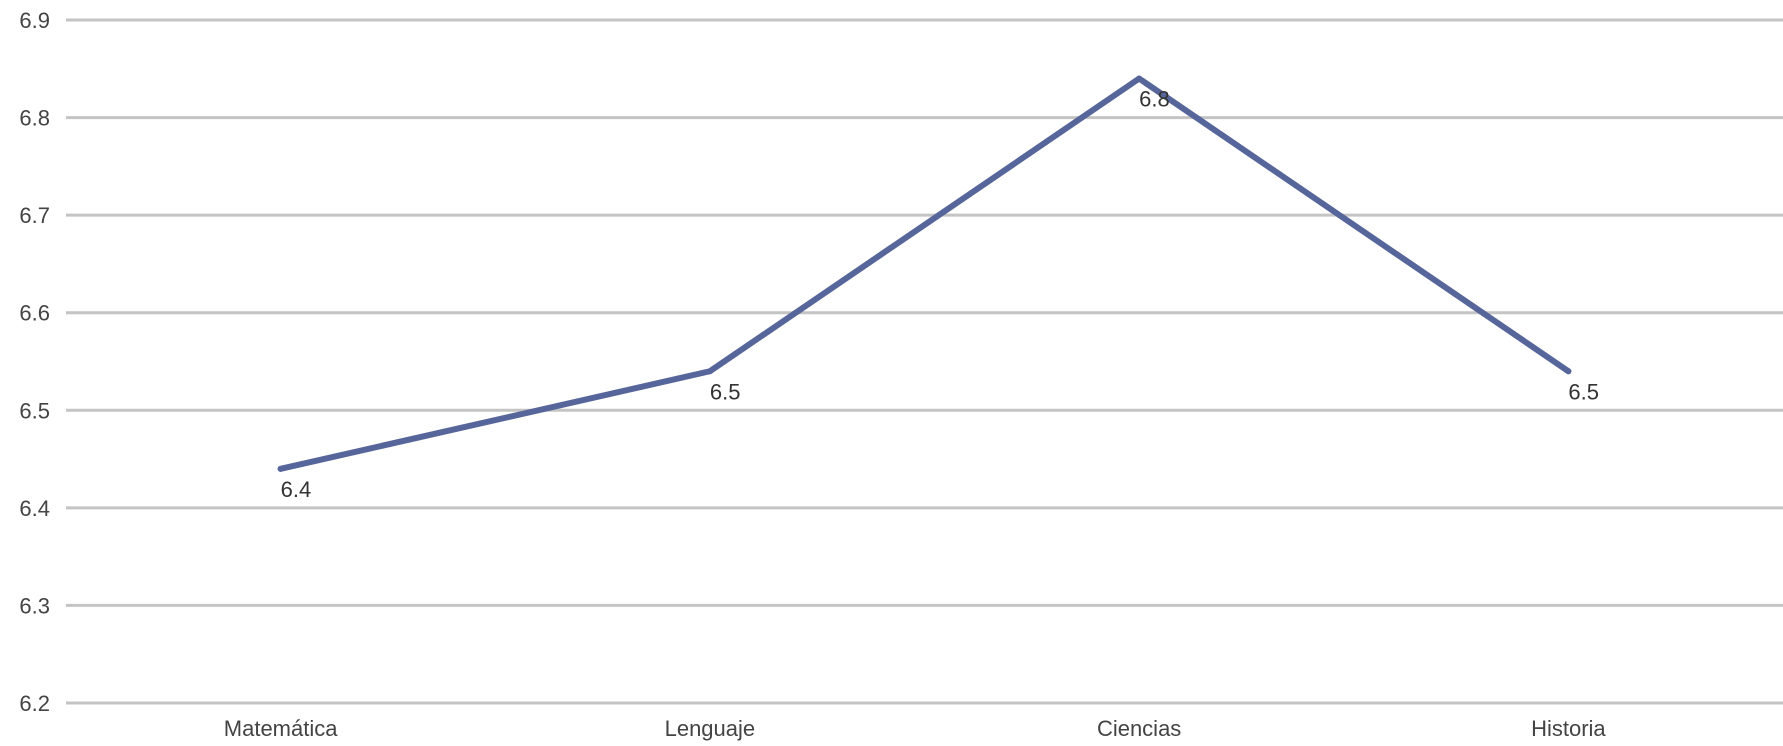 The width and height of the screenshot is (1783, 746). Describe the element at coordinates (710, 728) in the screenshot. I see `x-tick-label: Lenguaje` at that location.